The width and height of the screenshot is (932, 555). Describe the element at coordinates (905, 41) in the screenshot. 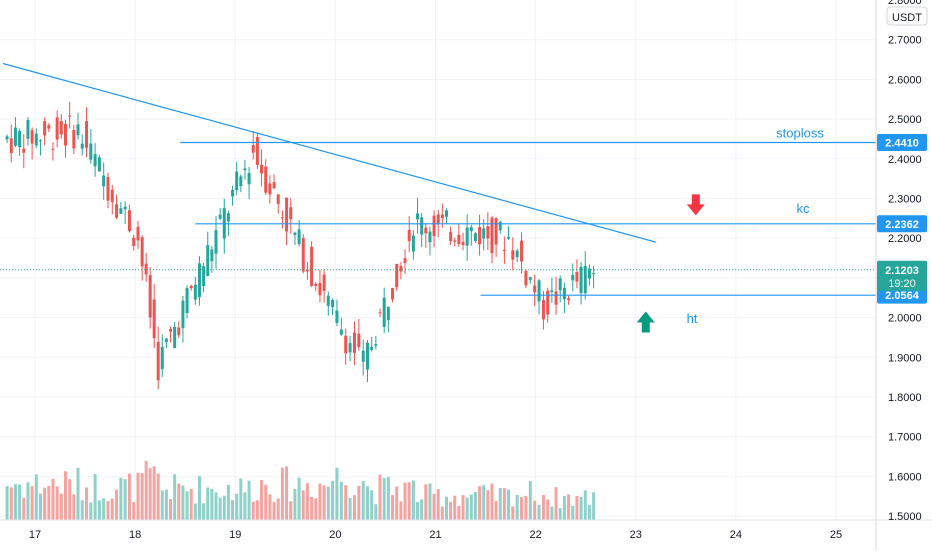

I see `price-tick-label: 2.7000` at that location.